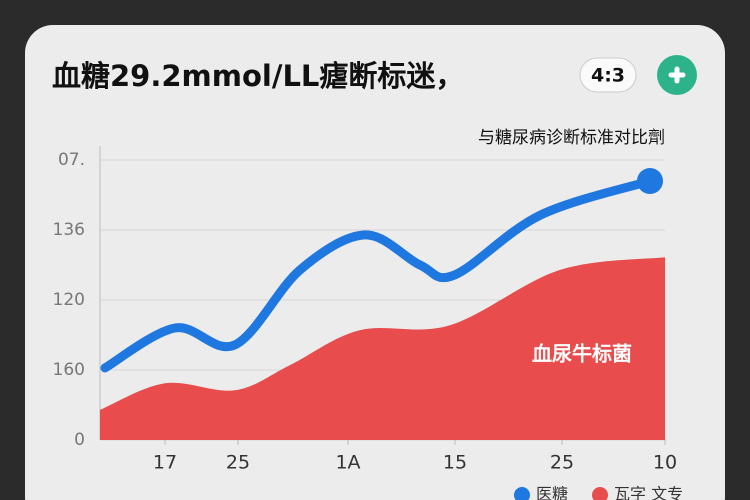  Describe the element at coordinates (455, 463) in the screenshot. I see `x-tick-label: 15` at that location.